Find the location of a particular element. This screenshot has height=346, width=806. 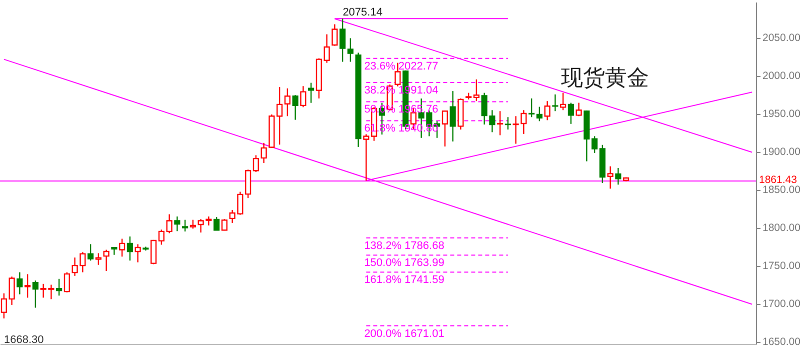

annotation: 1668.30 is located at coordinates (24, 340).